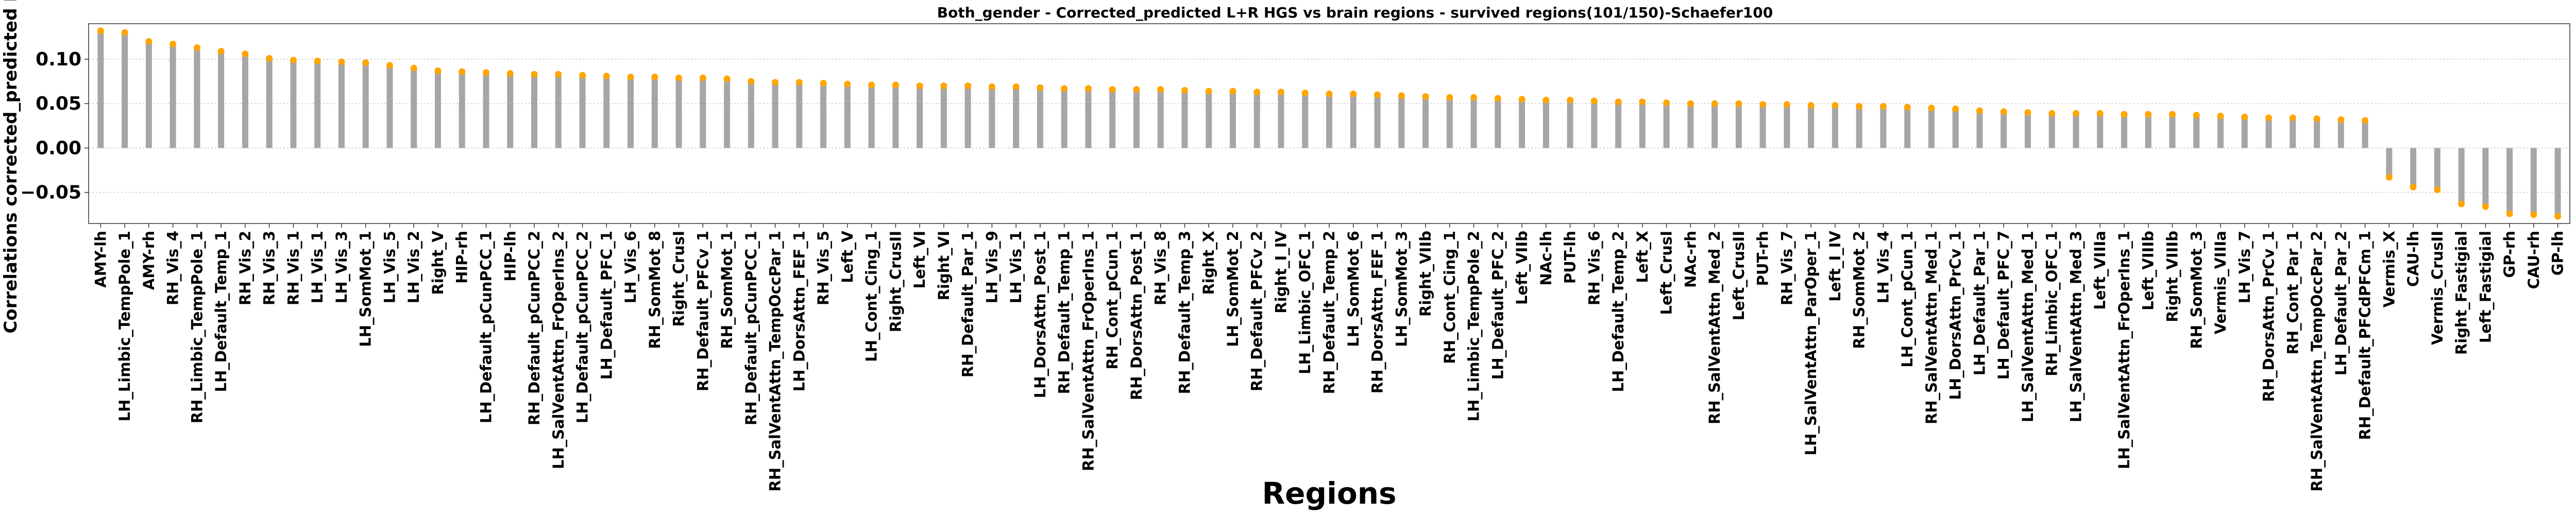 This screenshot has height=515, width=2576. What do you see at coordinates (341, 267) in the screenshot?
I see `x-tick-label: LH_Vis_3` at bounding box center [341, 267].